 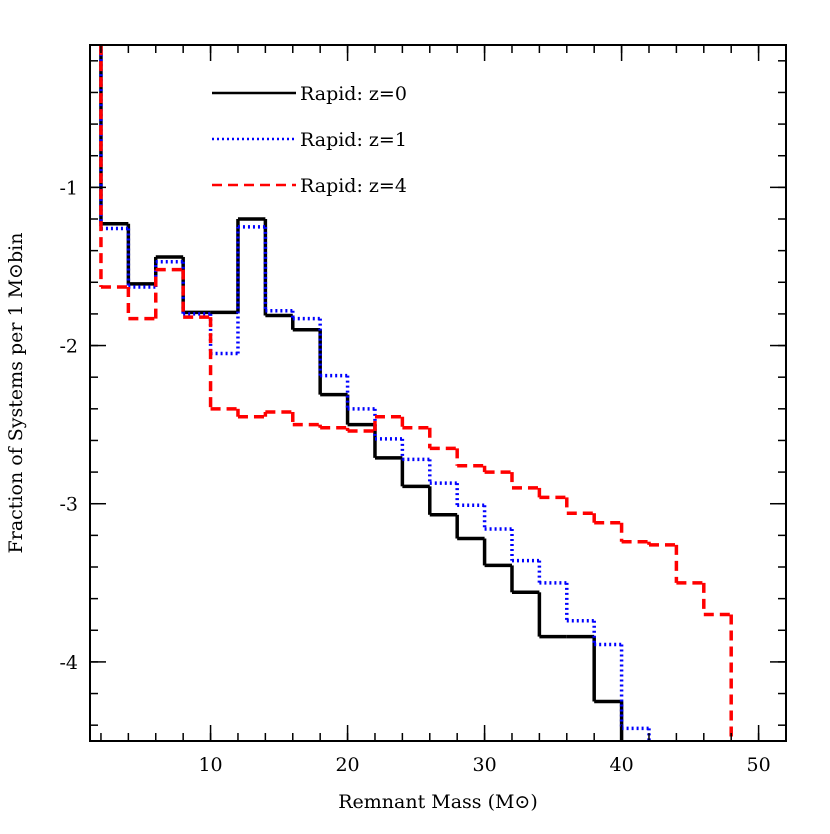 I want to click on x-tick-label: 10, so click(x=210, y=765).